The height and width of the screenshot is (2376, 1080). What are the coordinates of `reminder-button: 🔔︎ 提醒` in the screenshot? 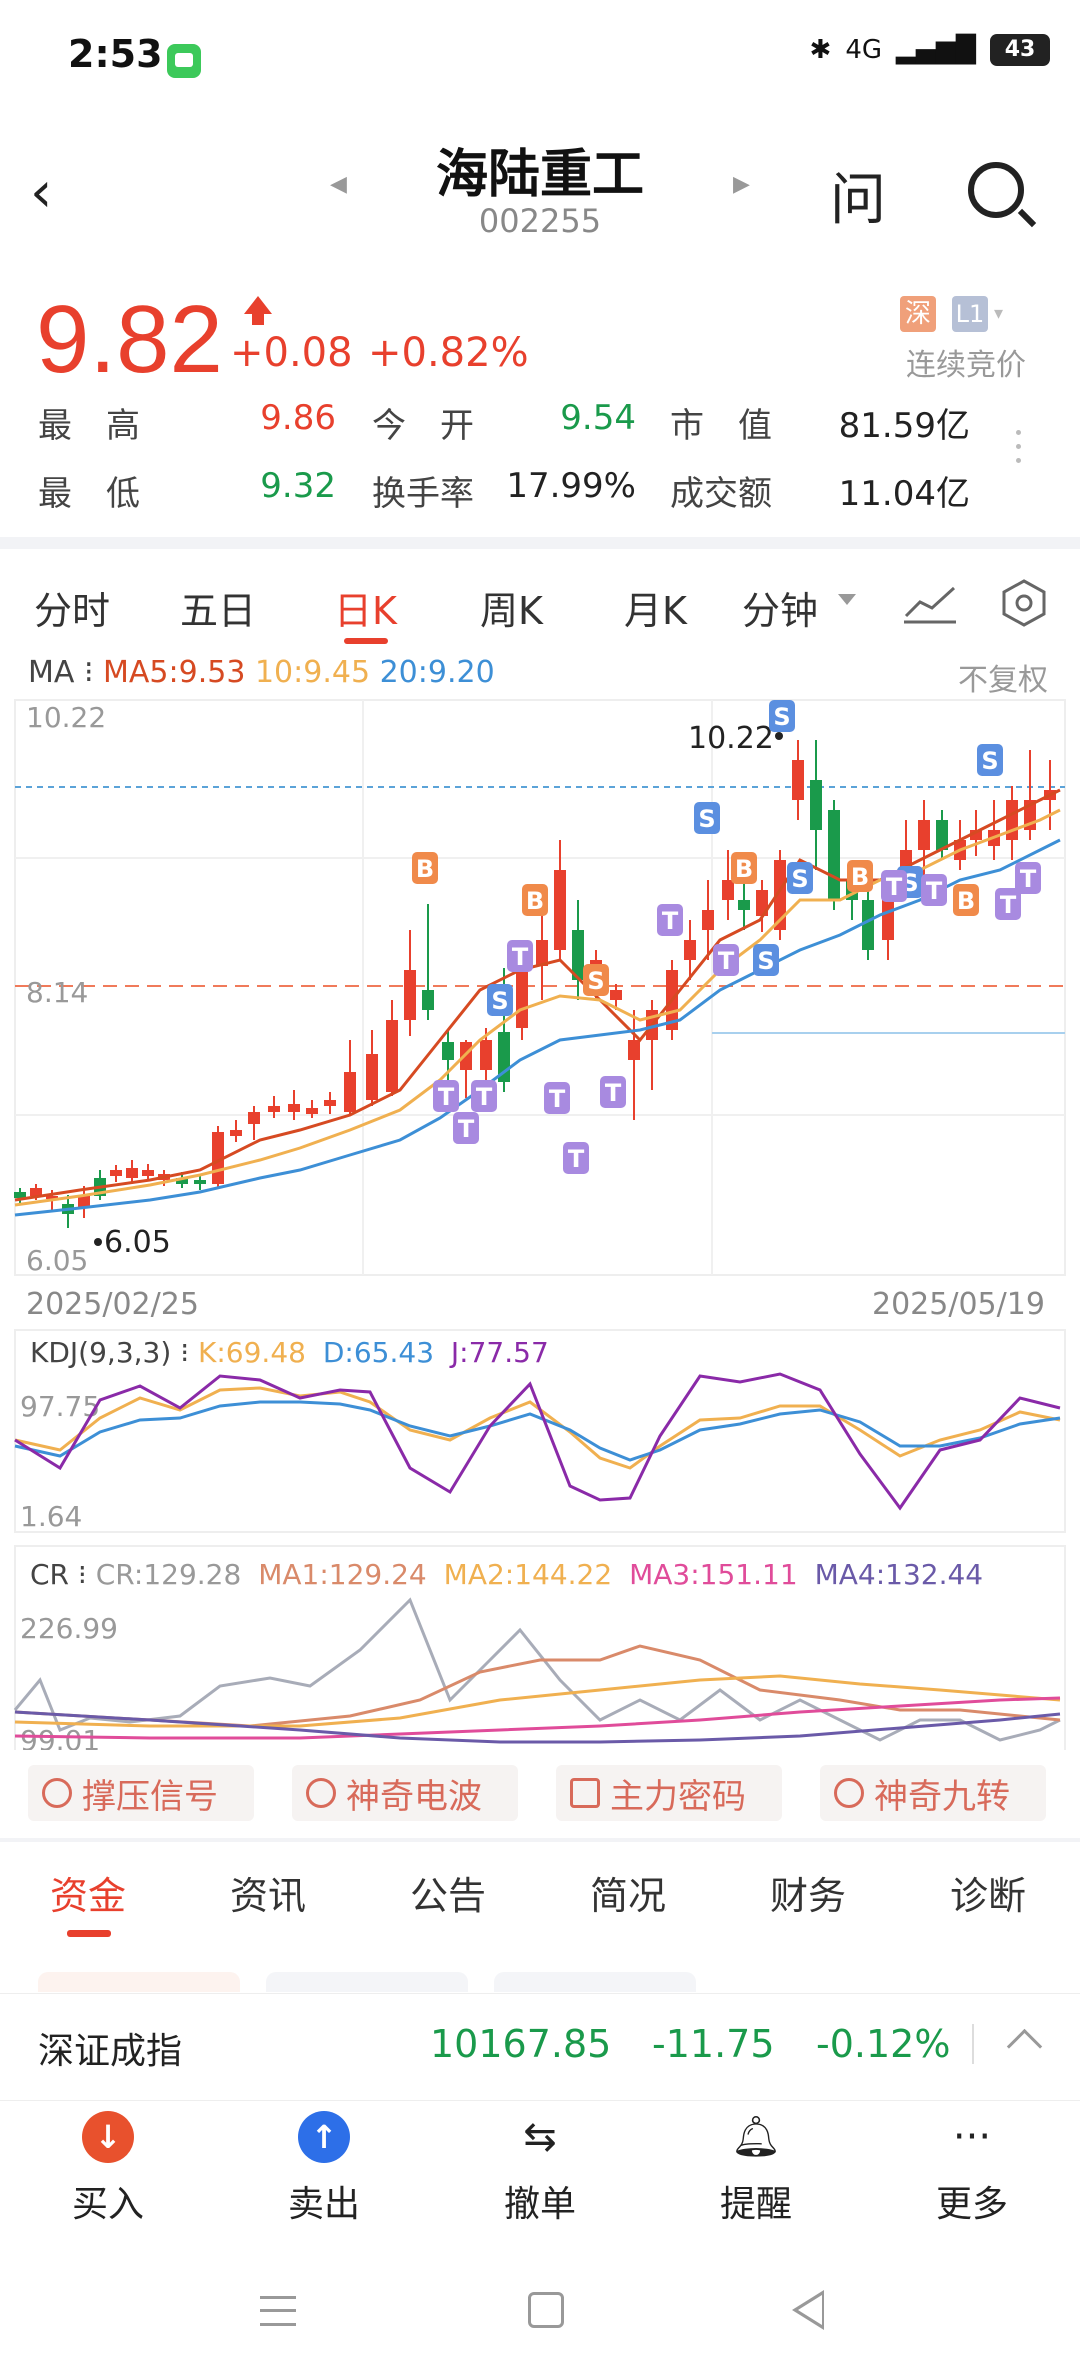 It's located at (756, 2169).